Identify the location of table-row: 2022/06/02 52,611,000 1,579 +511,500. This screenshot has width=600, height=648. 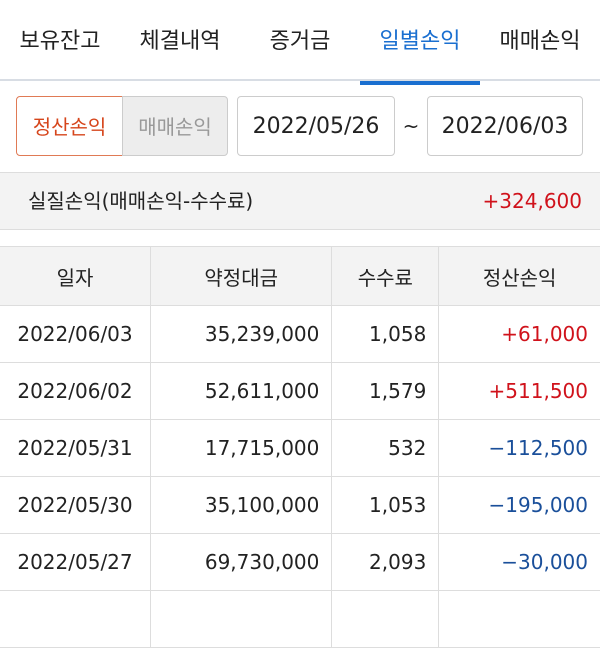
(300, 391).